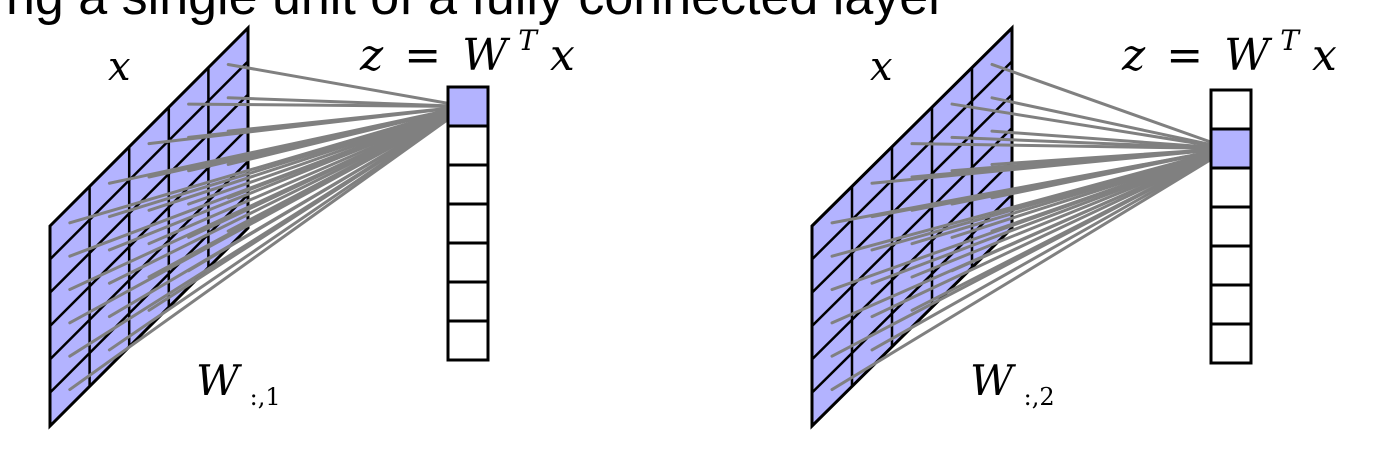 The image size is (1376, 456). What do you see at coordinates (265, 397) in the screenshot?
I see `weight-subscript: :,1` at bounding box center [265, 397].